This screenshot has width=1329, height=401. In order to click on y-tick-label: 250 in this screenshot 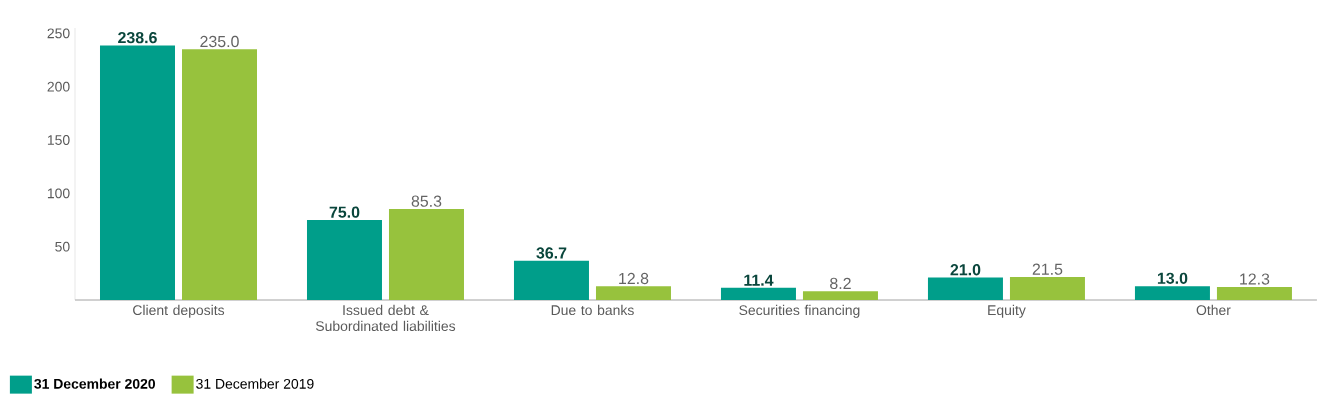, I will do `click(58, 33)`.